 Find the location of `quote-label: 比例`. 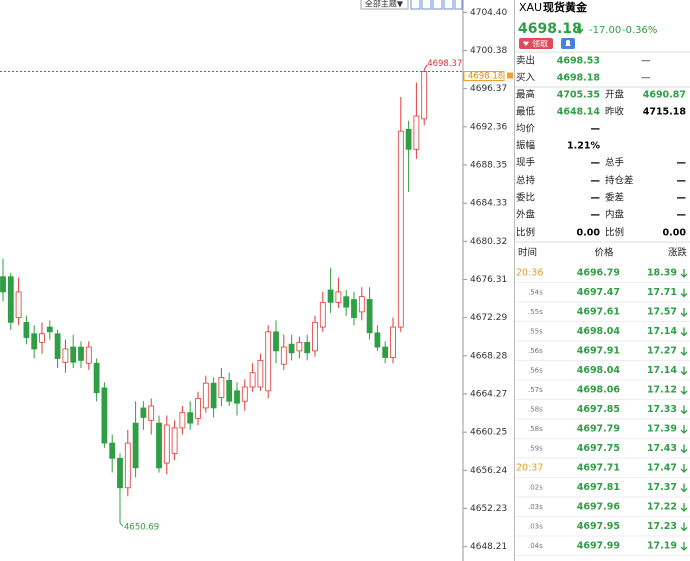

quote-label: 比例 is located at coordinates (614, 233).